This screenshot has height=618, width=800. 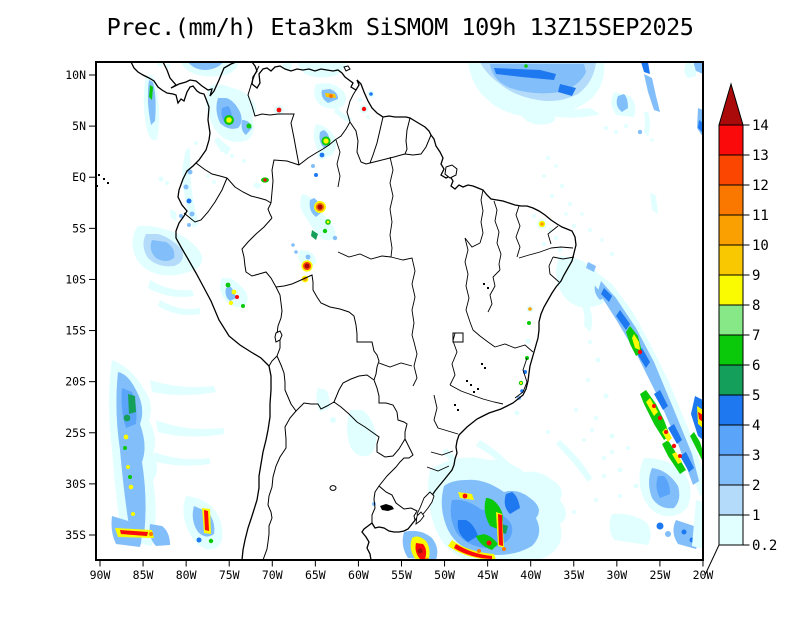 I want to click on colorbar-tick-label: 11, so click(x=760, y=216).